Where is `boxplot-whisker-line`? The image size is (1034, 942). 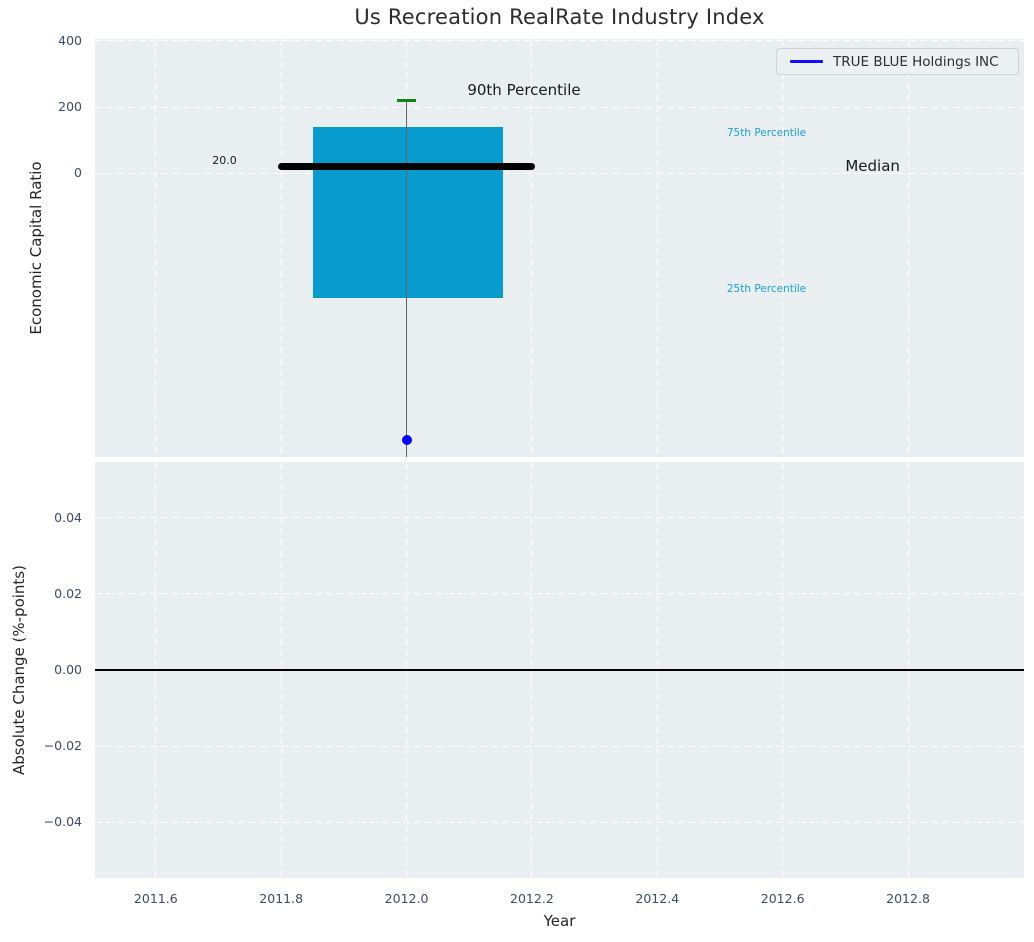 boxplot-whisker-line is located at coordinates (406, 278).